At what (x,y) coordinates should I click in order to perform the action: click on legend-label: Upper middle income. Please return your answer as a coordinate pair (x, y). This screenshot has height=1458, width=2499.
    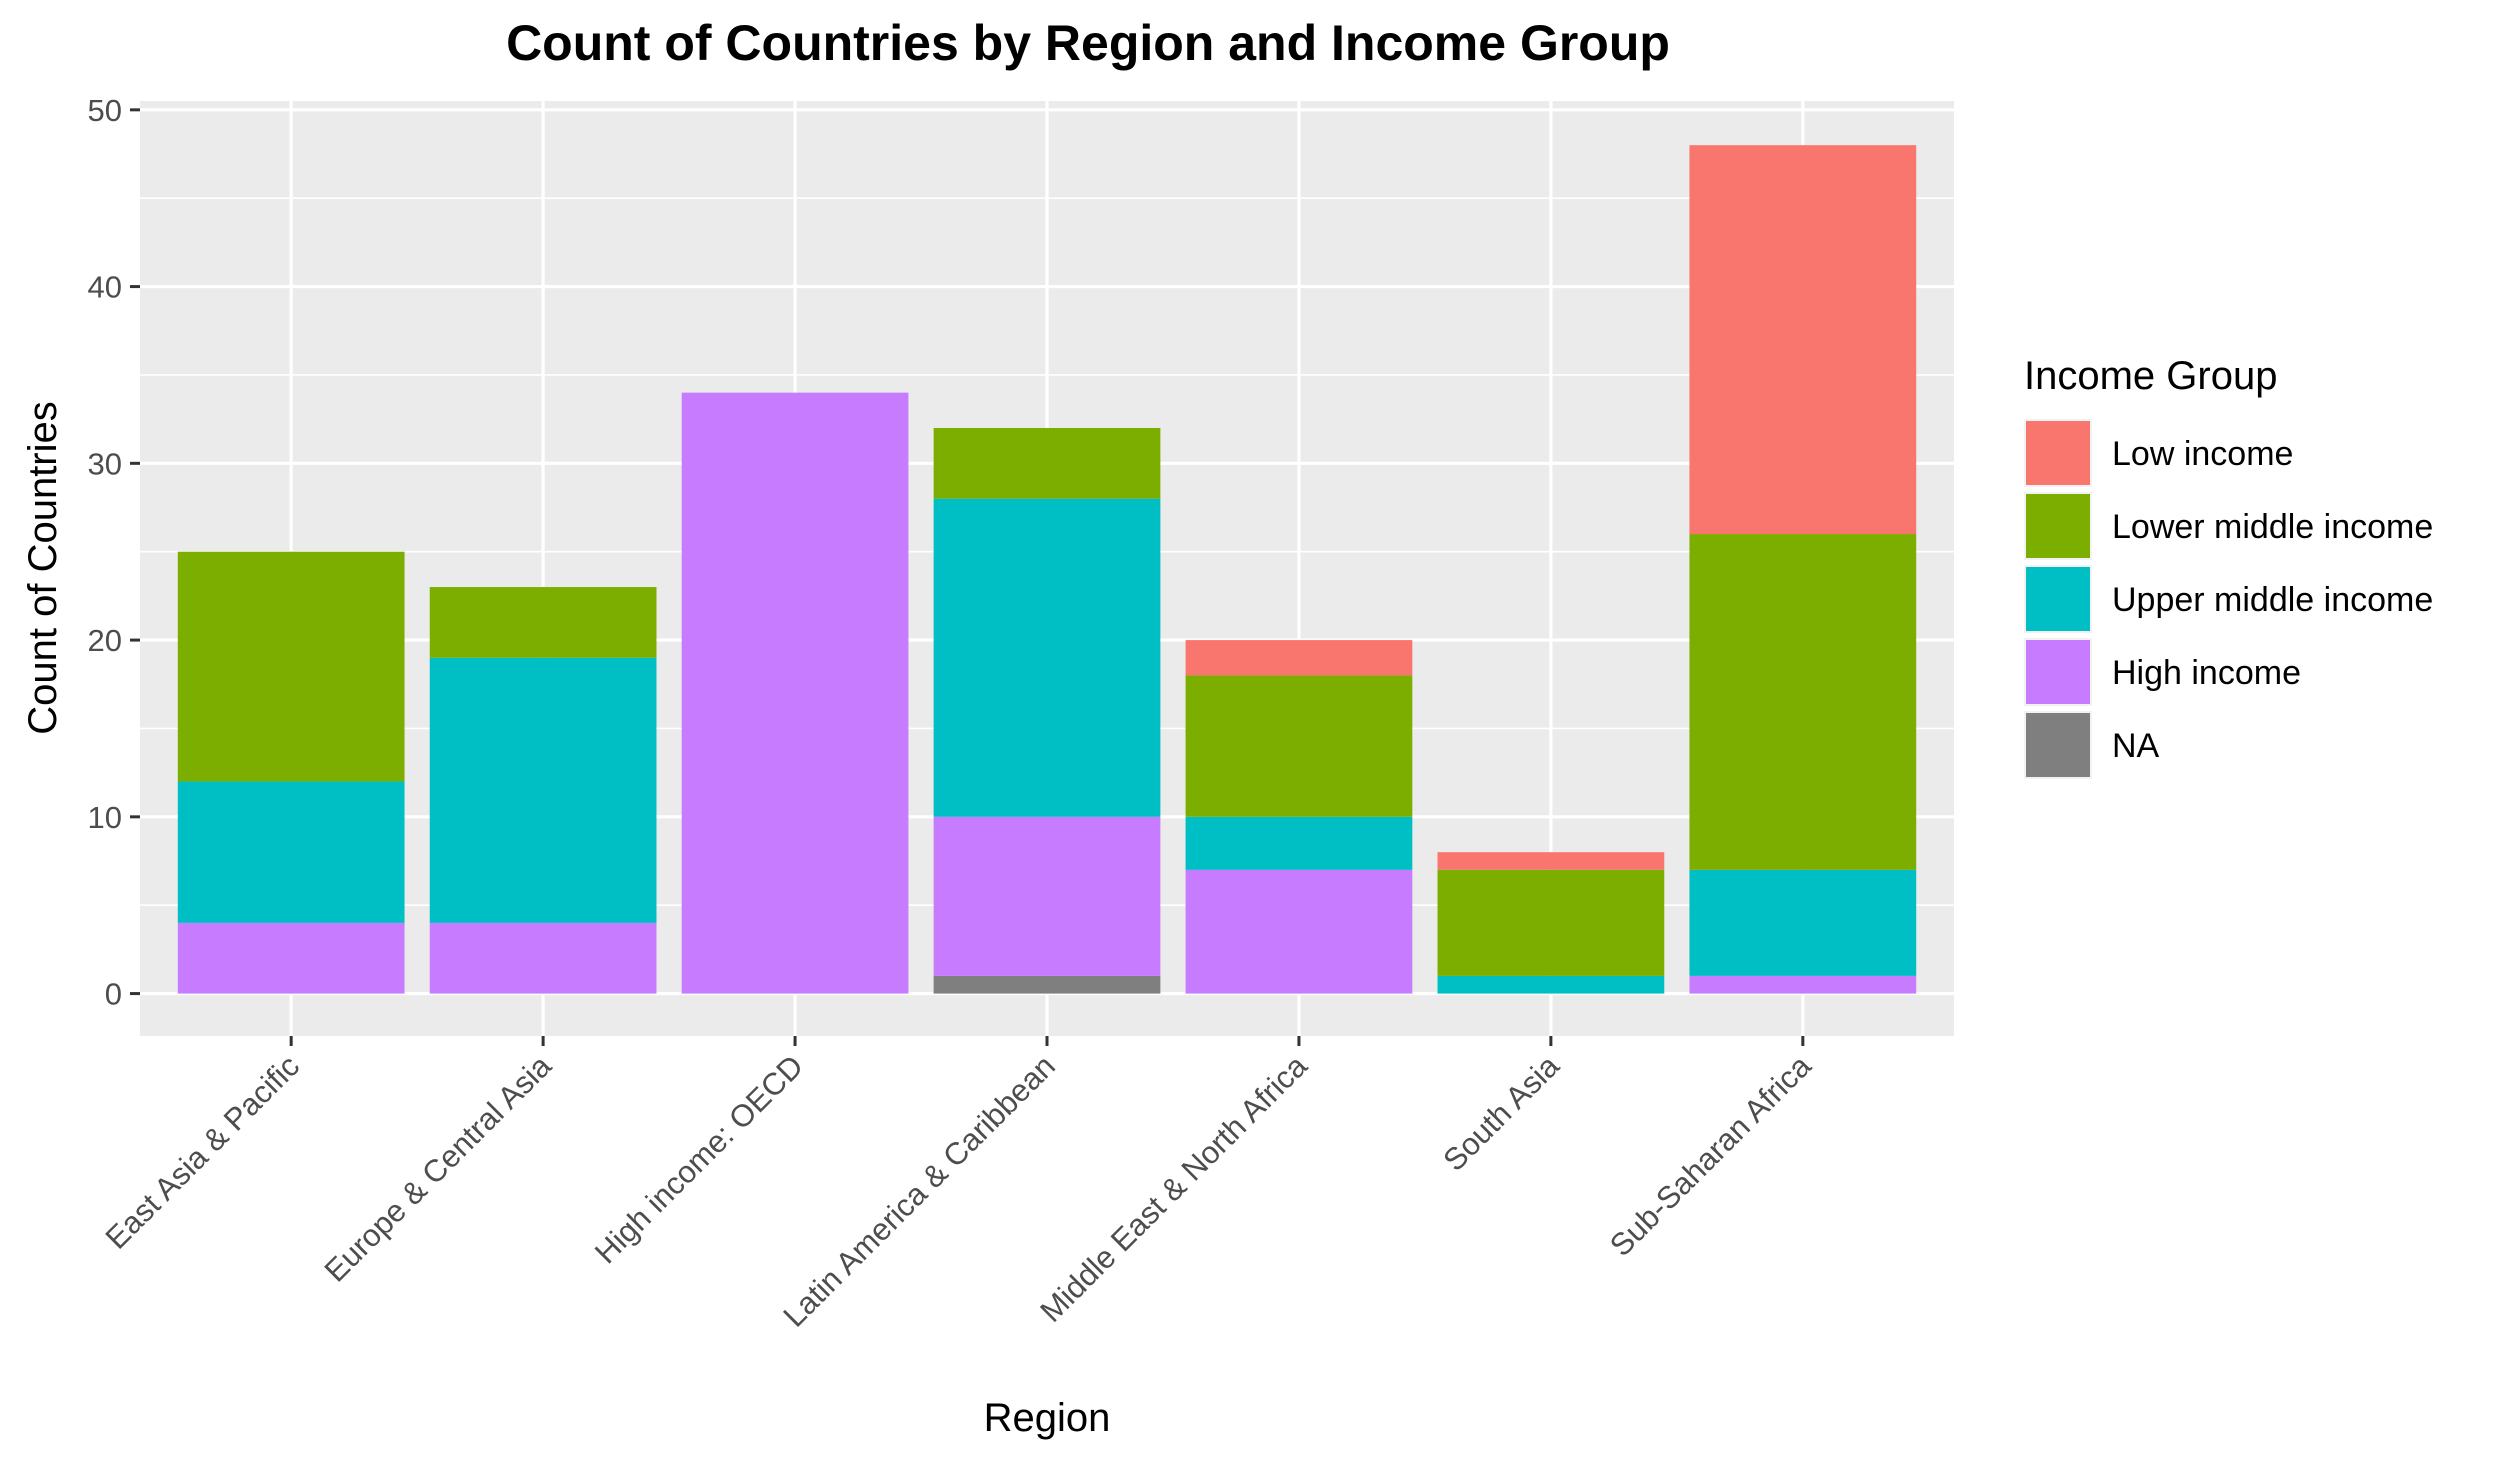
    Looking at the image, I should click on (2272, 600).